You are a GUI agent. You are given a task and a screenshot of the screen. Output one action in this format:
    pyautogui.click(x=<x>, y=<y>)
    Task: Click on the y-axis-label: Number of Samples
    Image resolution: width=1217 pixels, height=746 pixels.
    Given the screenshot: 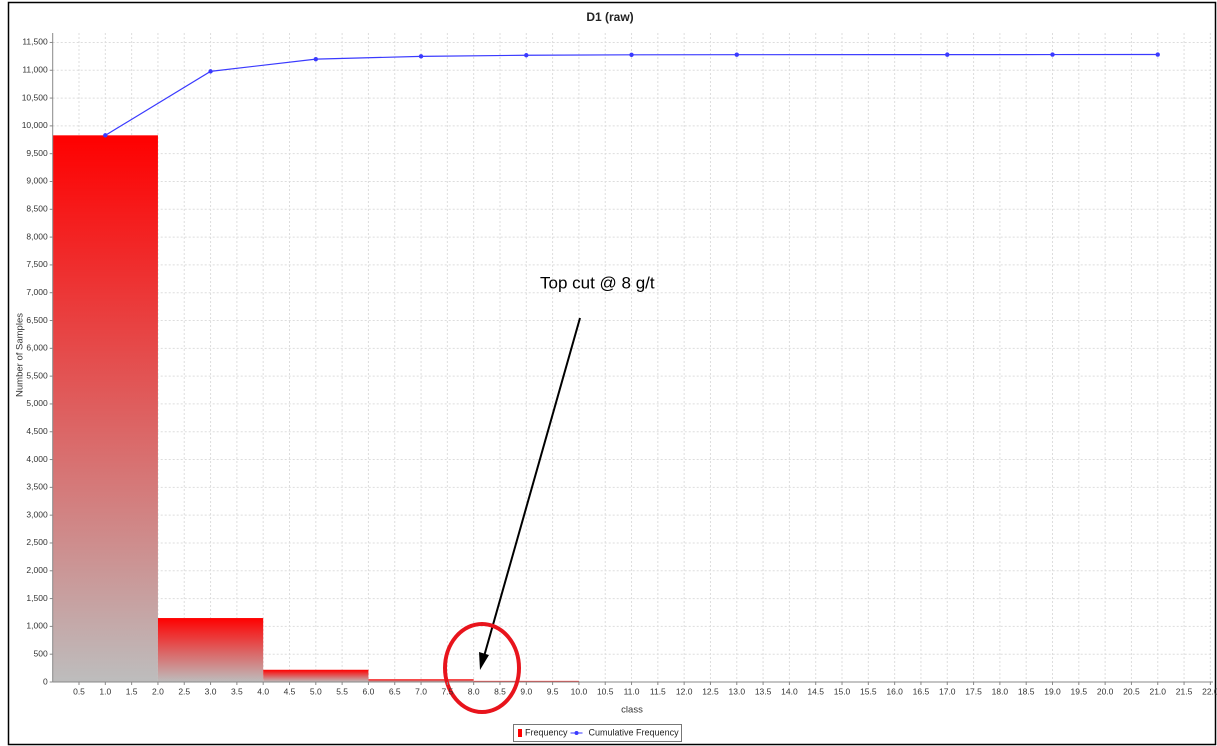 What is the action you would take?
    pyautogui.click(x=20, y=355)
    